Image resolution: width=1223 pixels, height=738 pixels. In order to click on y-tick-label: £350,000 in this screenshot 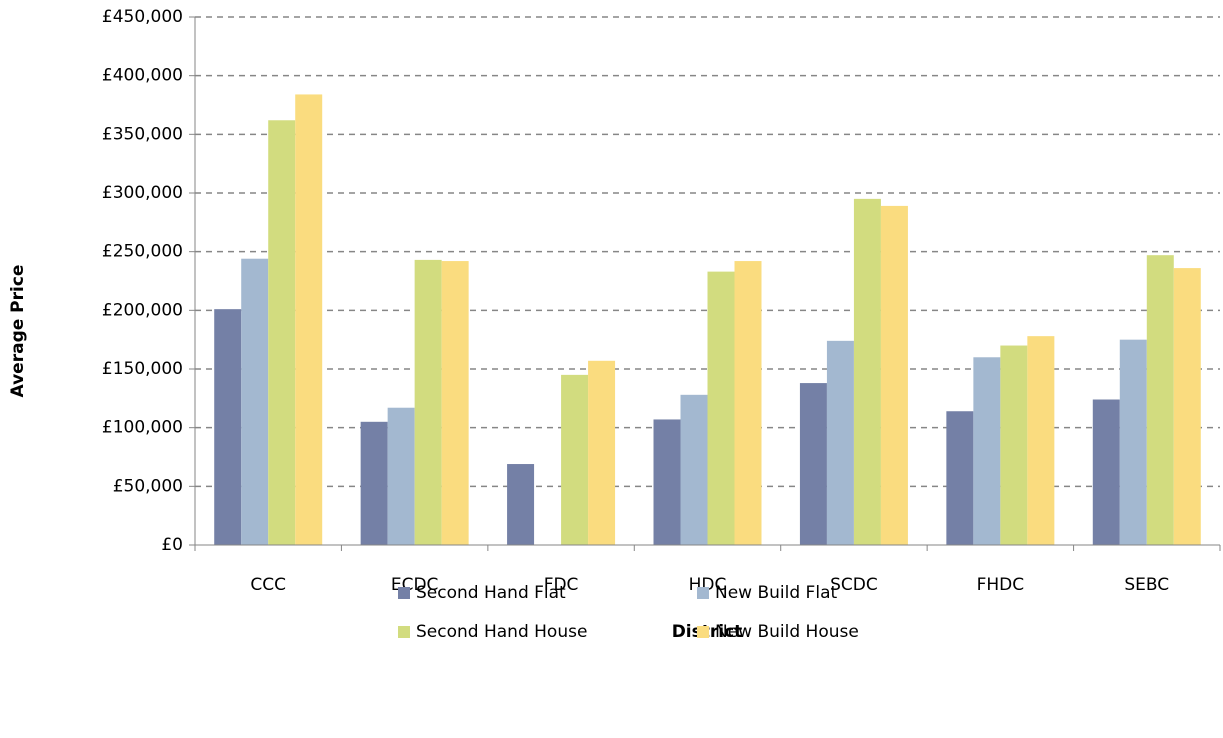, I will do `click(142, 134)`.